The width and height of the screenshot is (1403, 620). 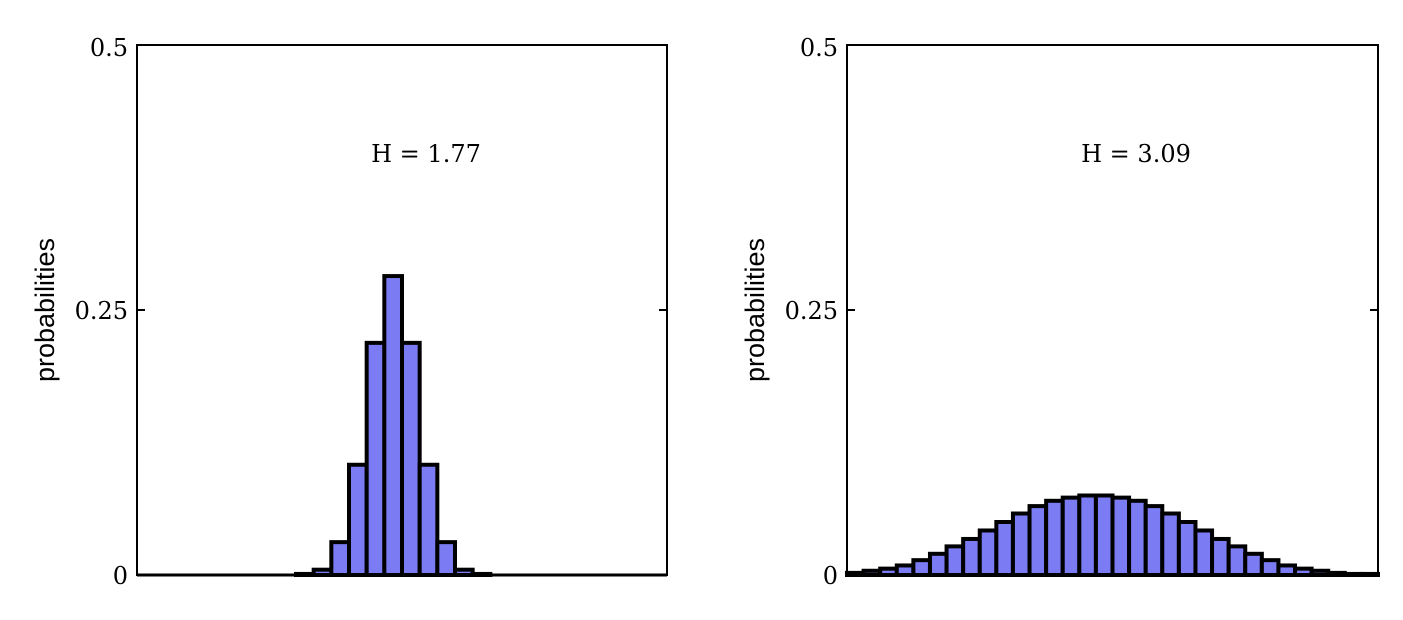 I want to click on entropy-annotation: H = 3.09, so click(x=1136, y=154).